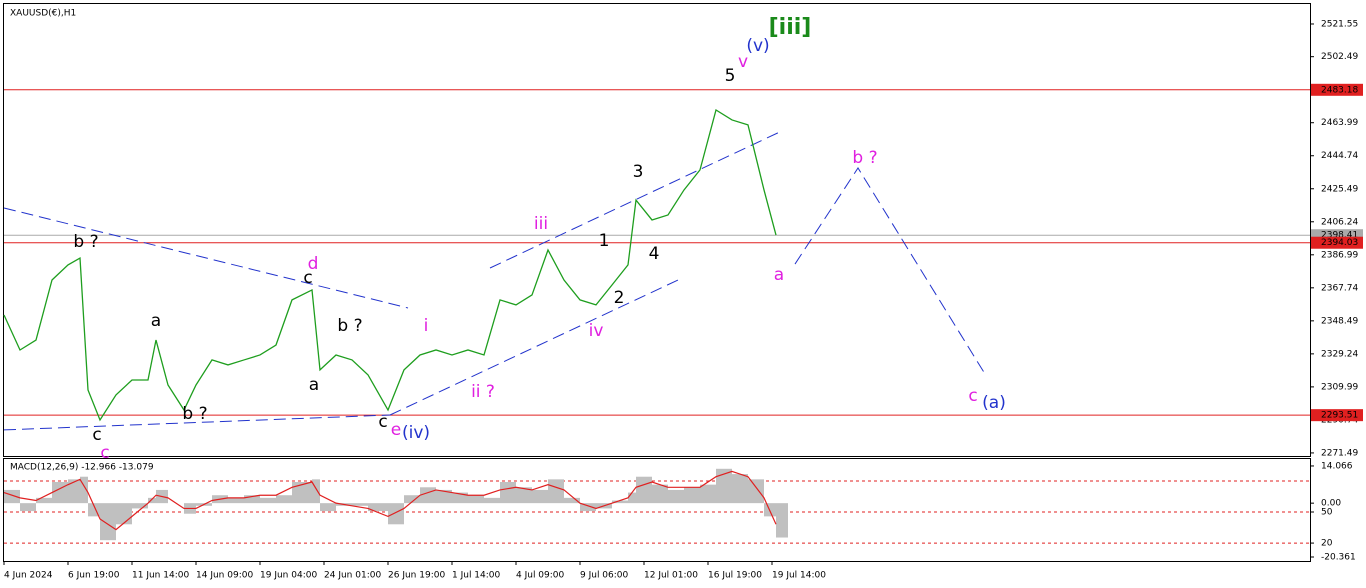  Describe the element at coordinates (1339, 453) in the screenshot. I see `y-tick-label: 2271.49` at that location.